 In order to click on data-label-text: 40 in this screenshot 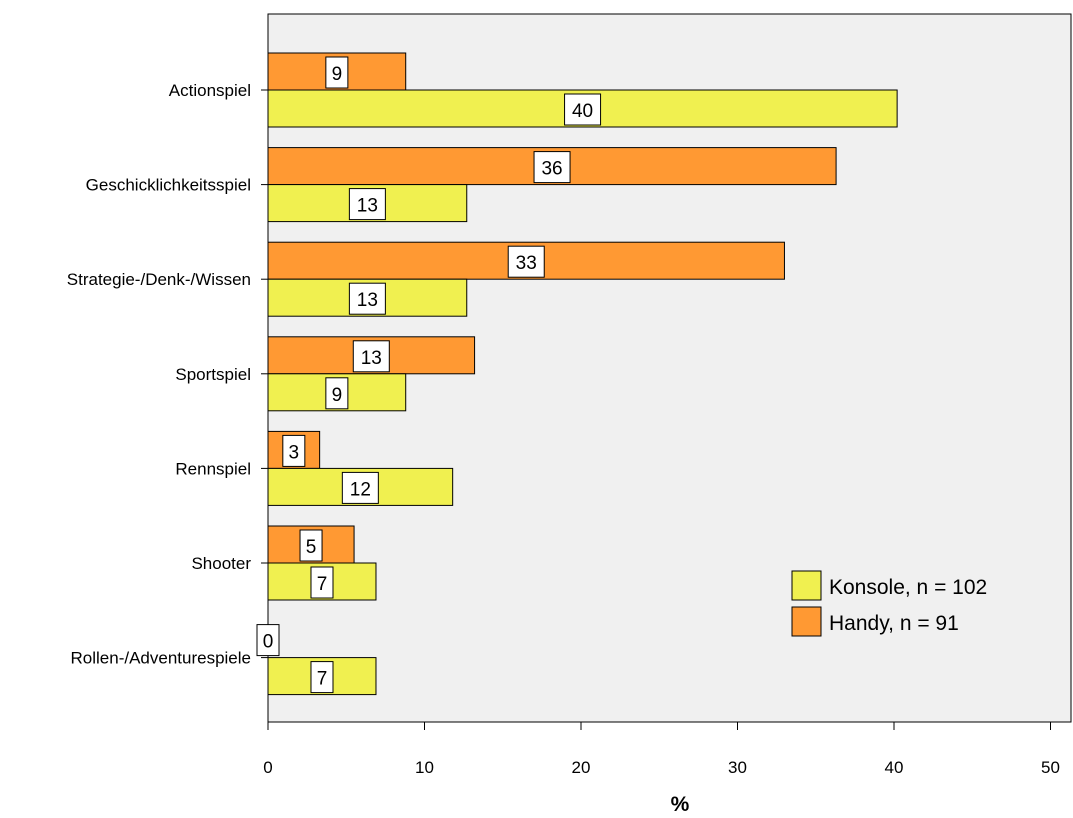, I will do `click(582, 111)`.